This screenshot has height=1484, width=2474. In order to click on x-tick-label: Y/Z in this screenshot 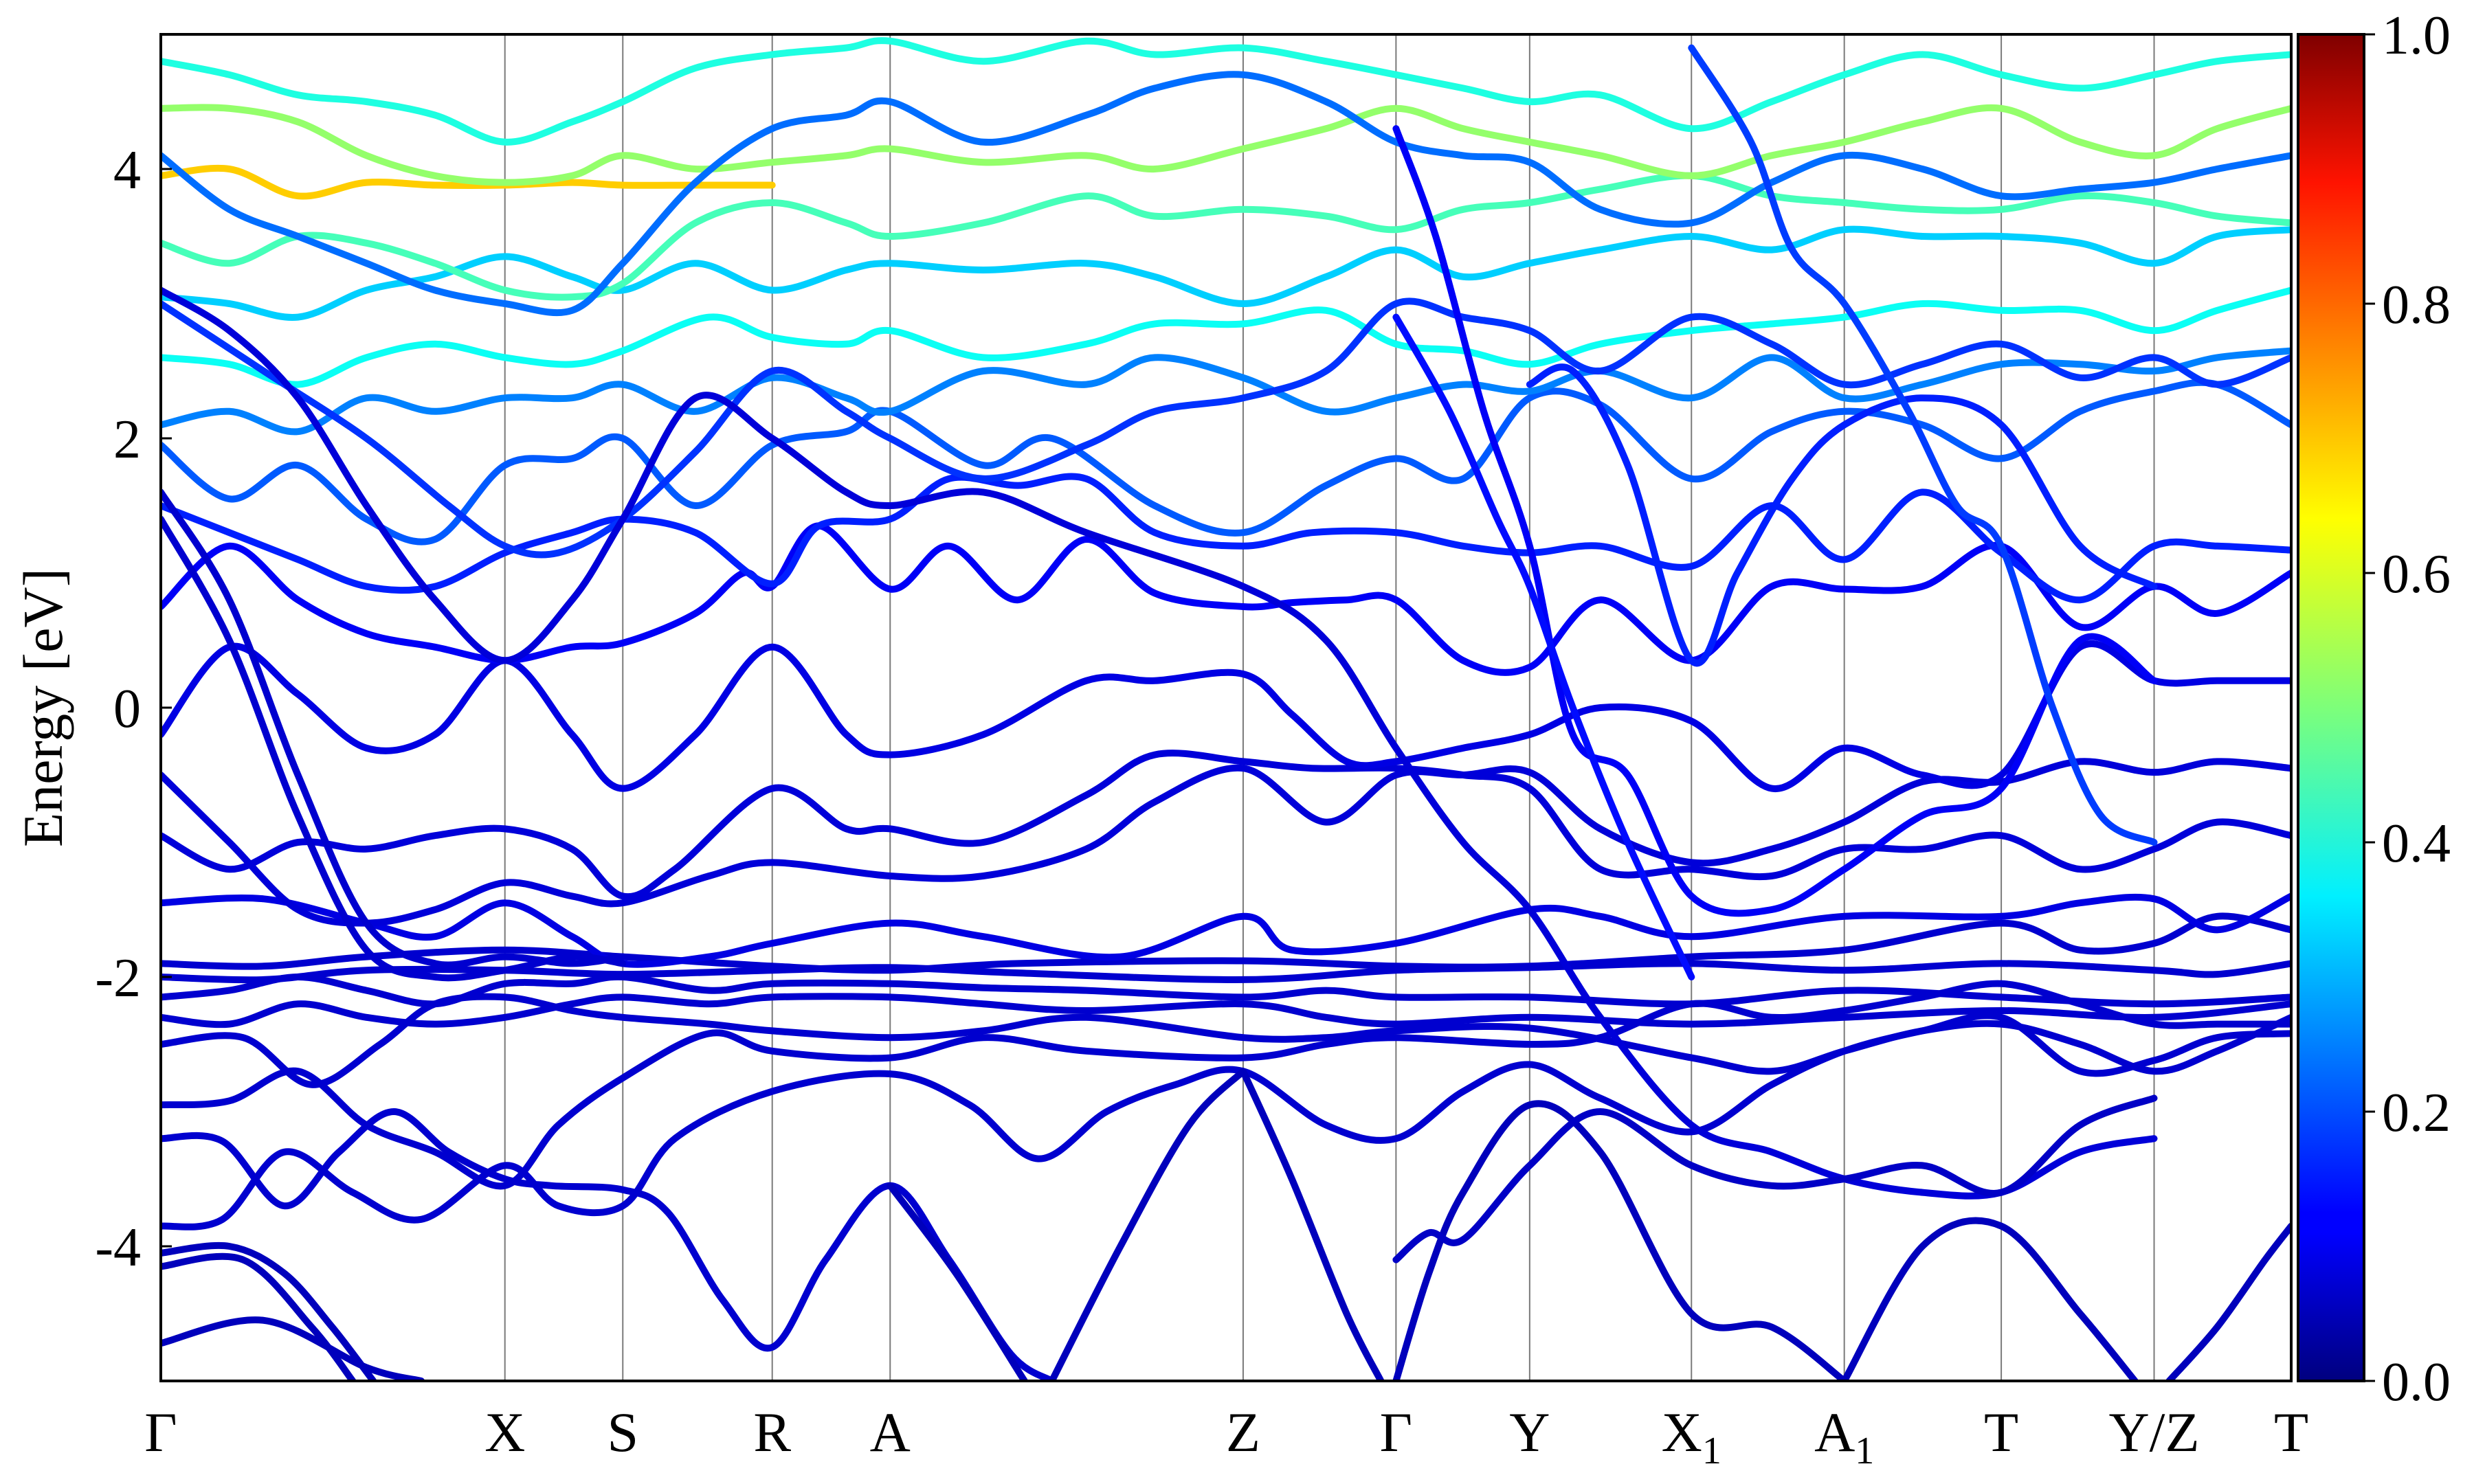, I will do `click(2153, 1432)`.